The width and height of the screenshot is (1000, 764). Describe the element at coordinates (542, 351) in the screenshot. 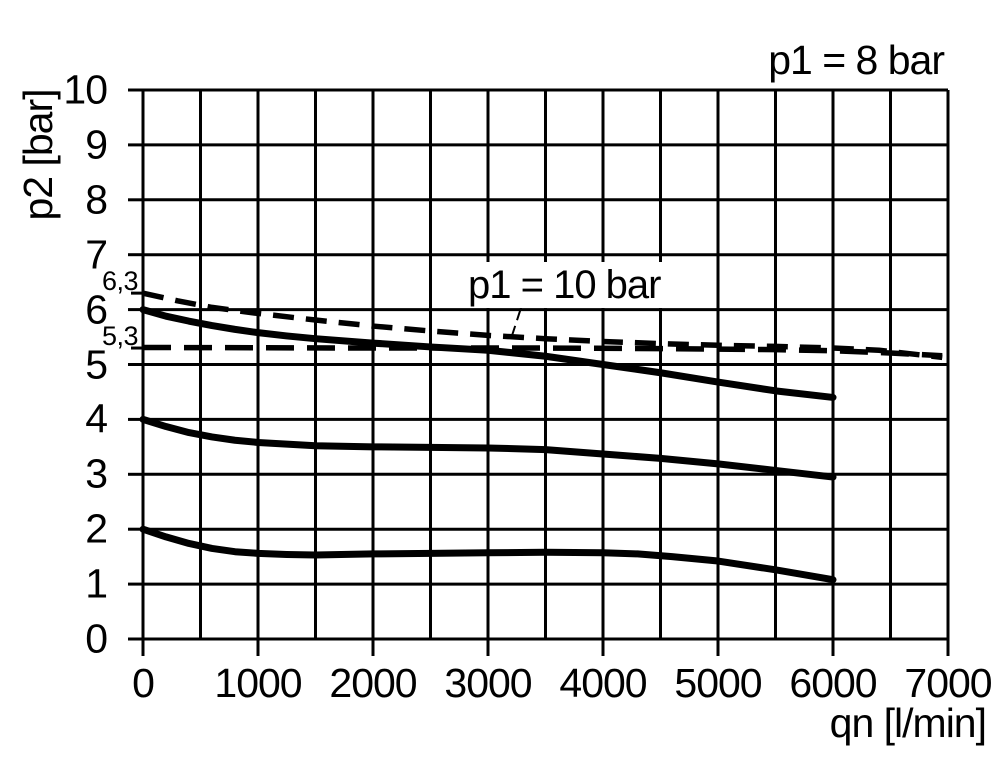

I see `curve-reference-5-3bar-dashed` at that location.